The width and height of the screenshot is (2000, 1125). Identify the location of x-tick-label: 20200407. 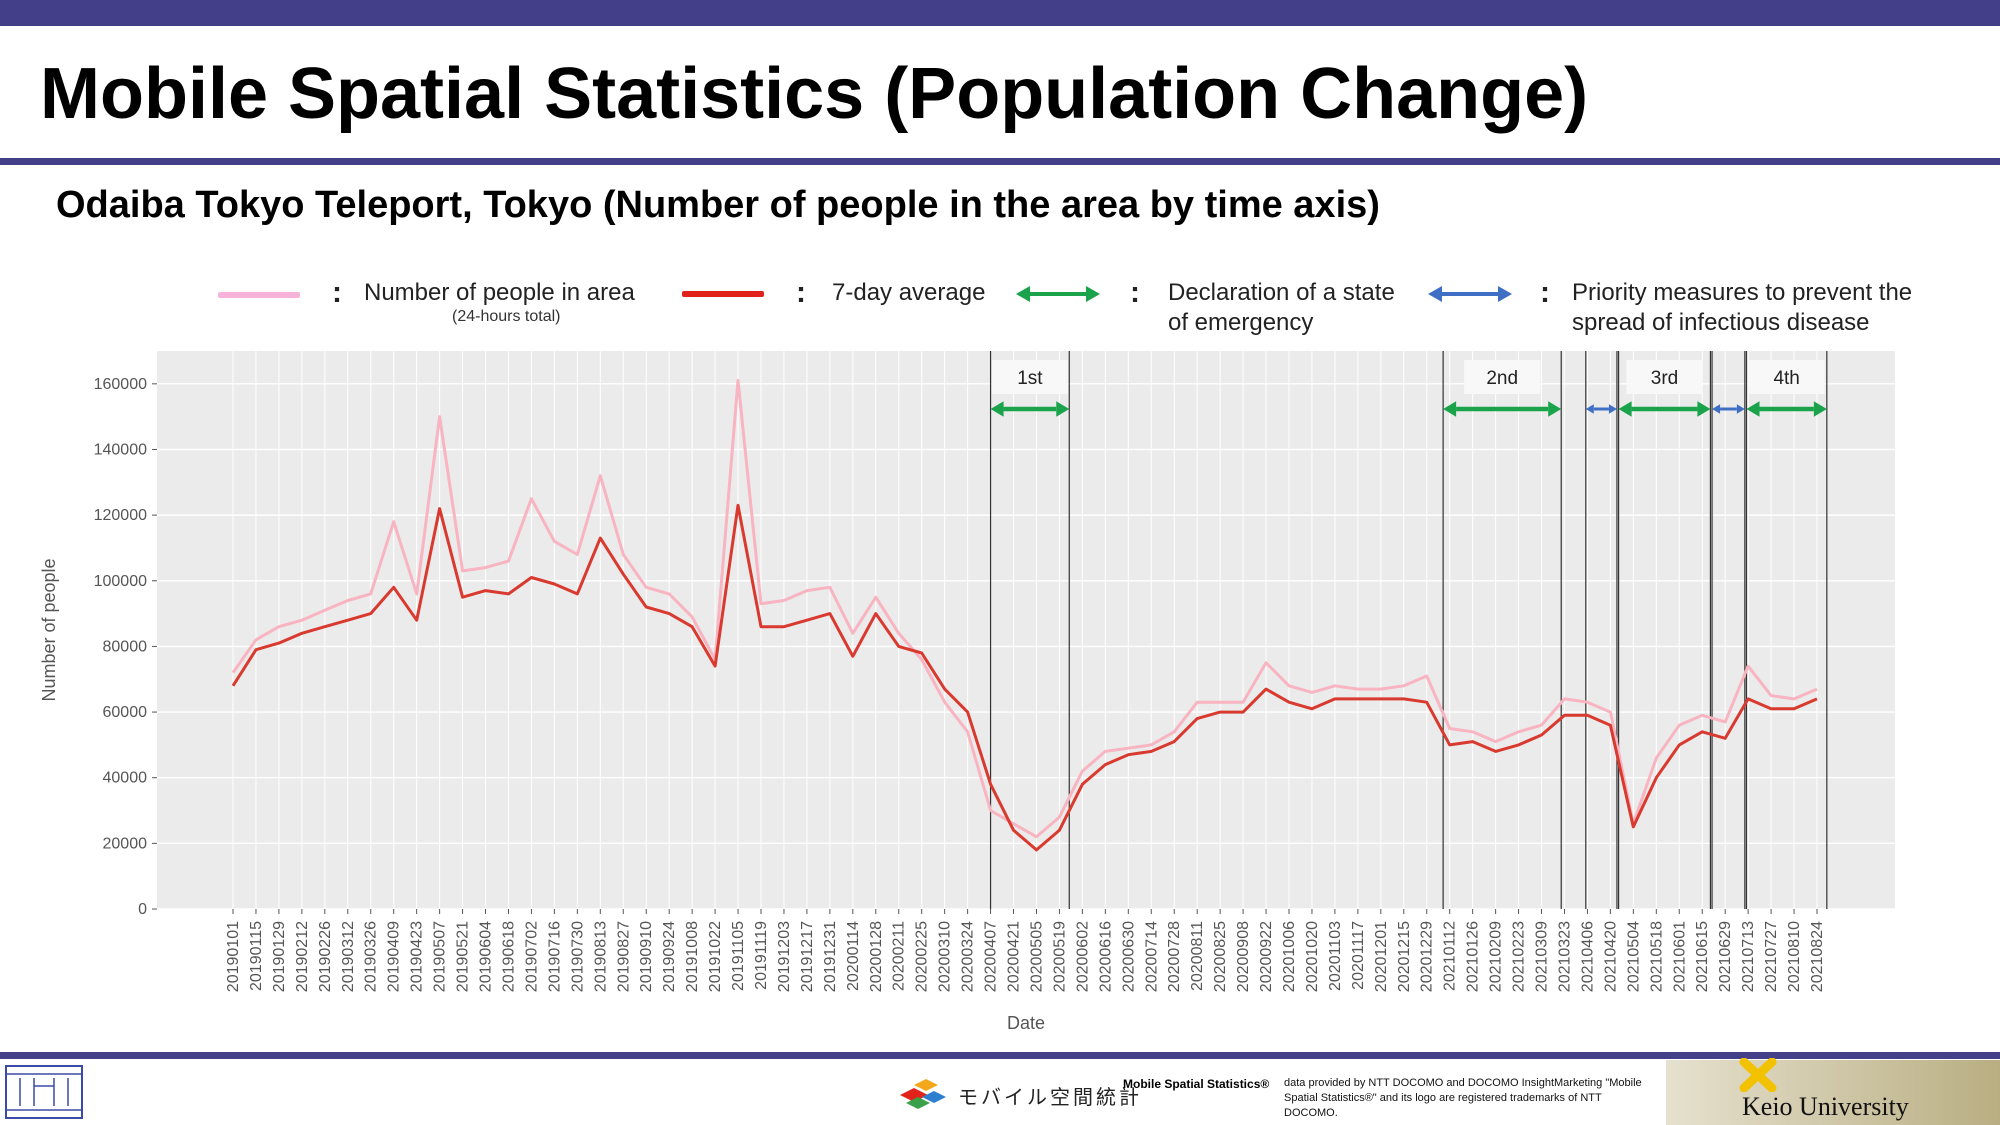
(991, 956).